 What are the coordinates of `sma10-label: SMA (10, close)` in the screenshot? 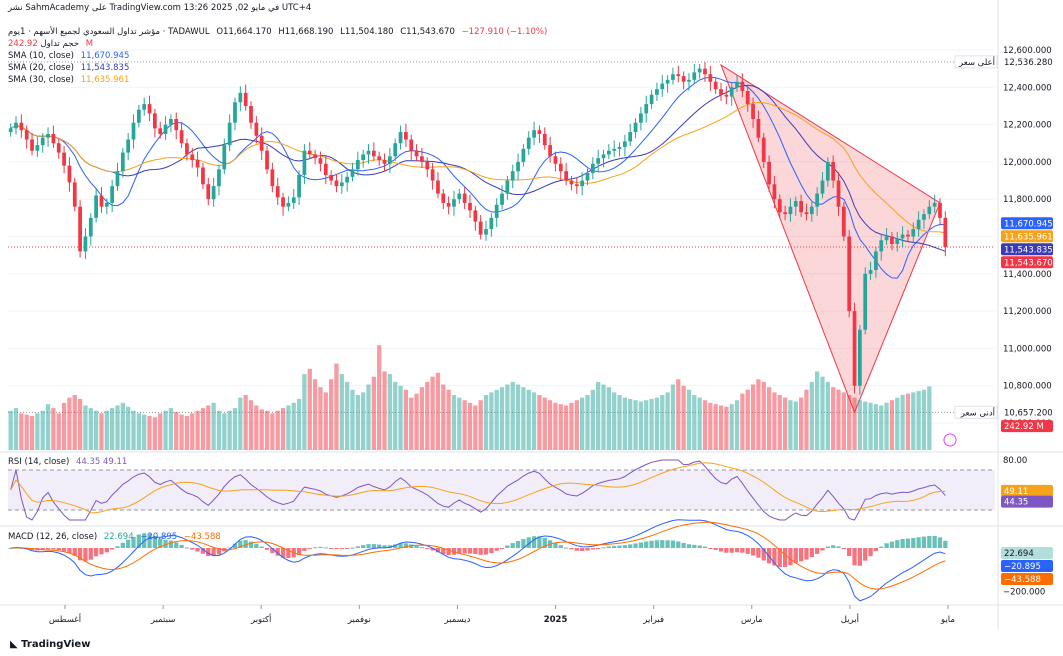 It's located at (41, 56).